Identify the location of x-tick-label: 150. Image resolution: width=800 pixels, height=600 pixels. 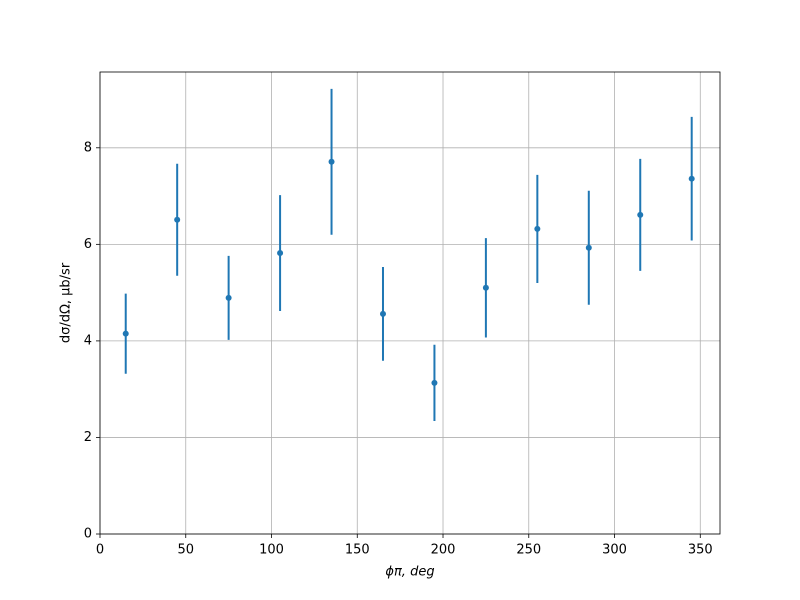
(357, 550).